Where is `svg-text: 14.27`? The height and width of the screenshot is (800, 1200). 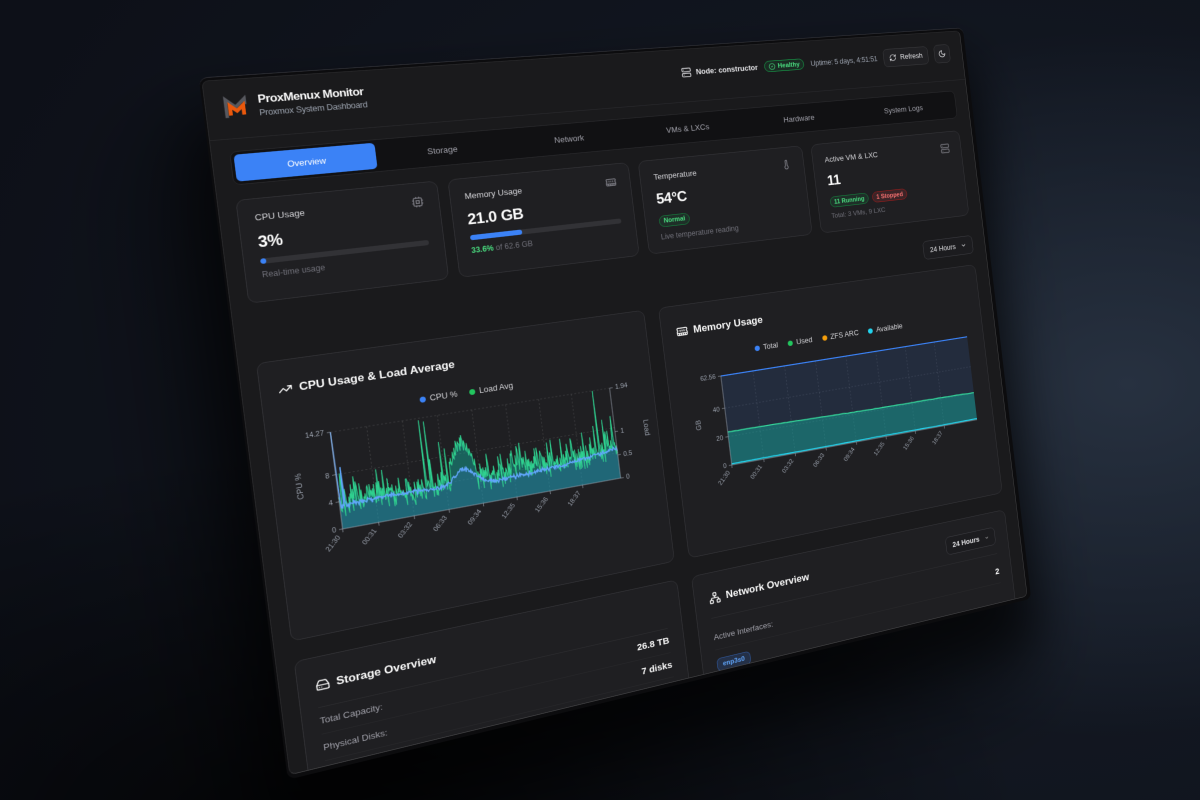
svg-text: 14.27 is located at coordinates (315, 434).